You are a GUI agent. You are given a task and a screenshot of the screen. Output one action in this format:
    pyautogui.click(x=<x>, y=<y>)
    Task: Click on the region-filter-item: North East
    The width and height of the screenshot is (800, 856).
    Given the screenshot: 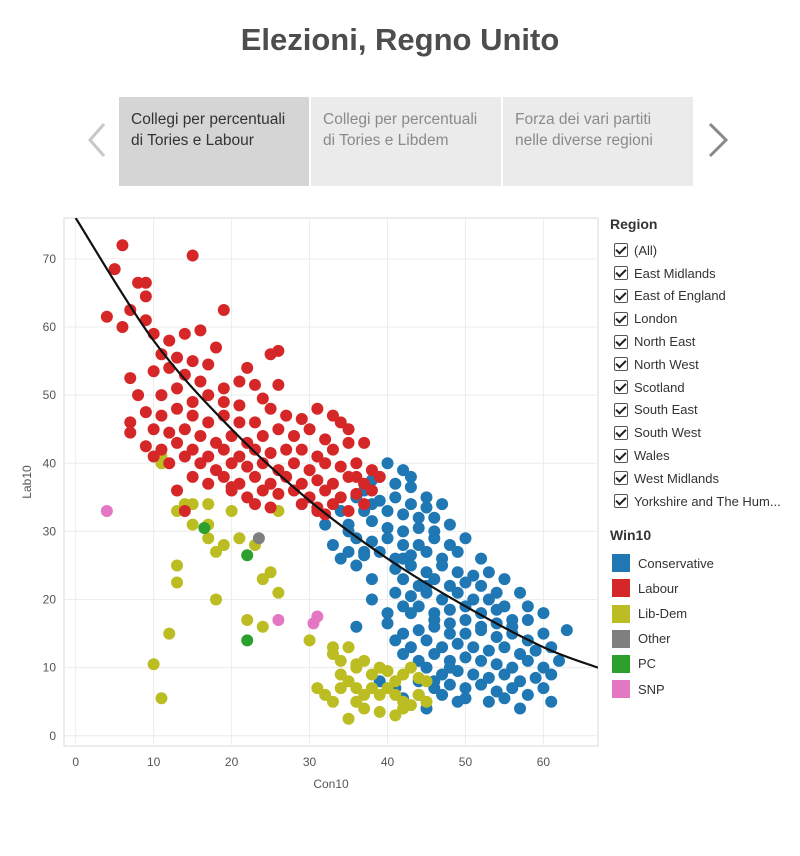 What is the action you would take?
    pyautogui.click(x=705, y=341)
    